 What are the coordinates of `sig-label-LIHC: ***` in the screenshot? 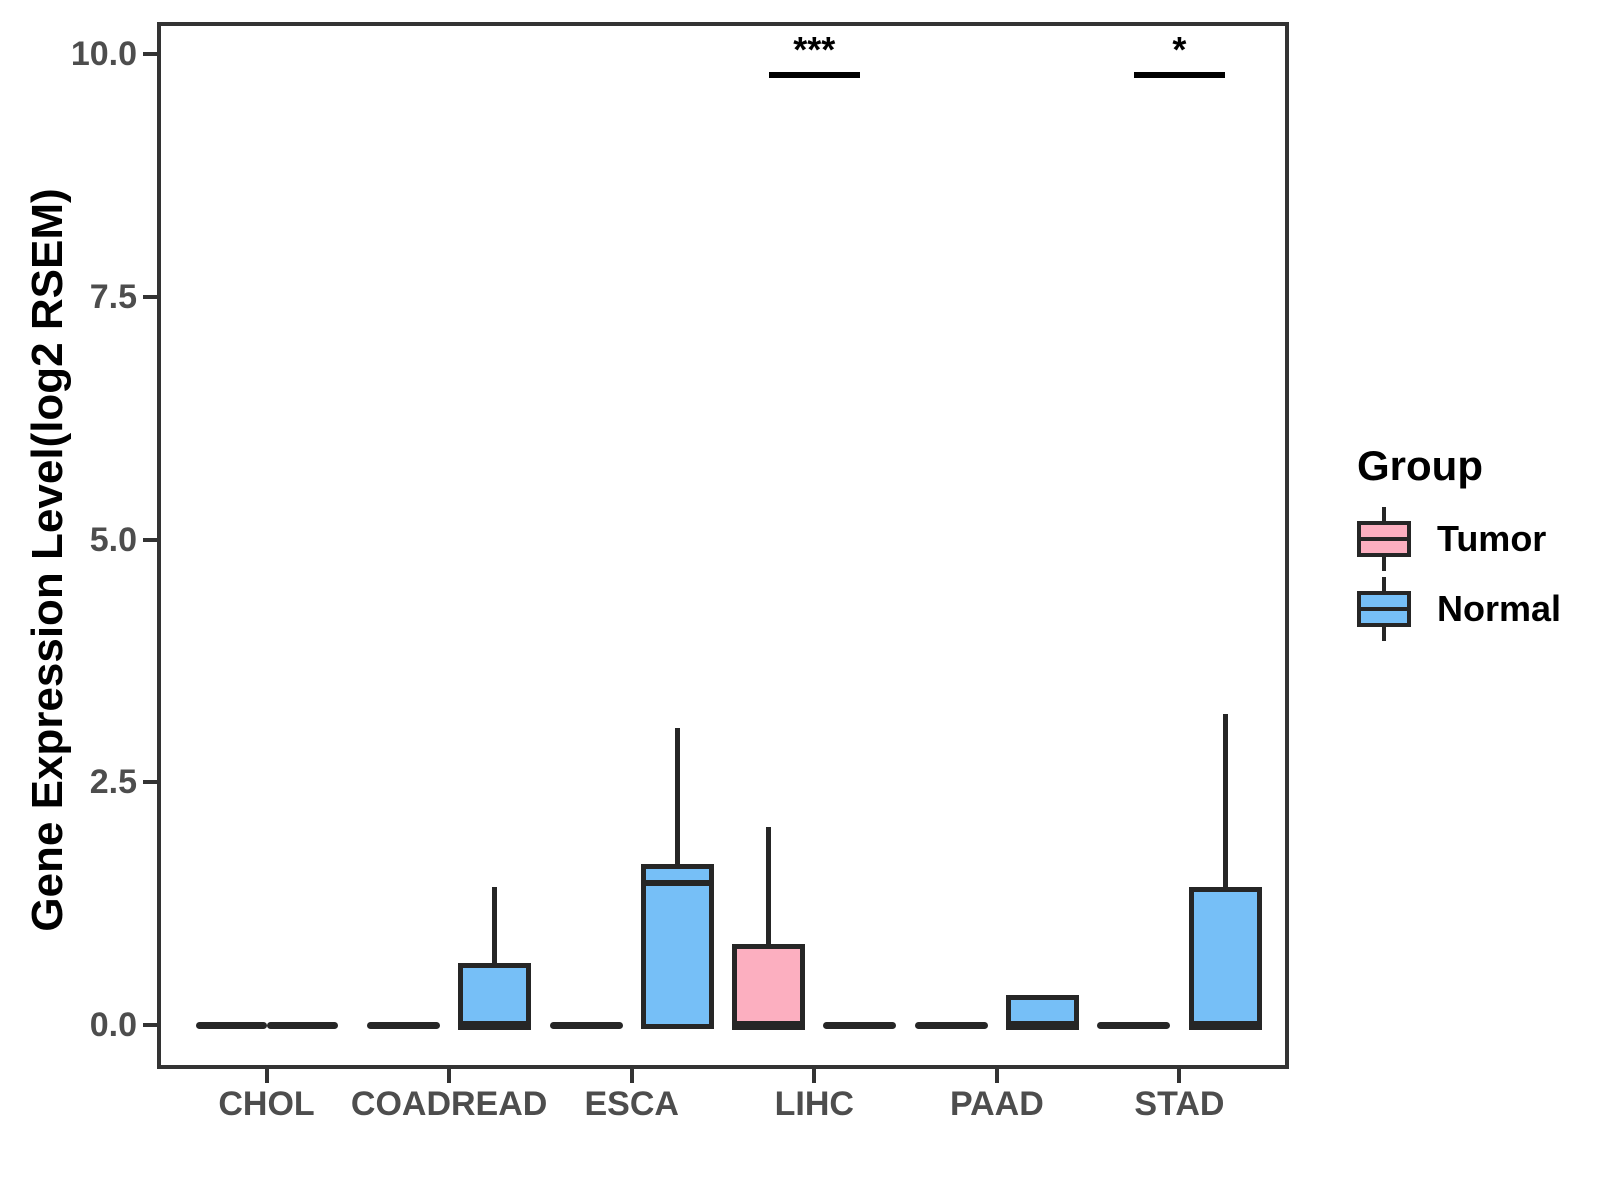 It's located at (814, 50).